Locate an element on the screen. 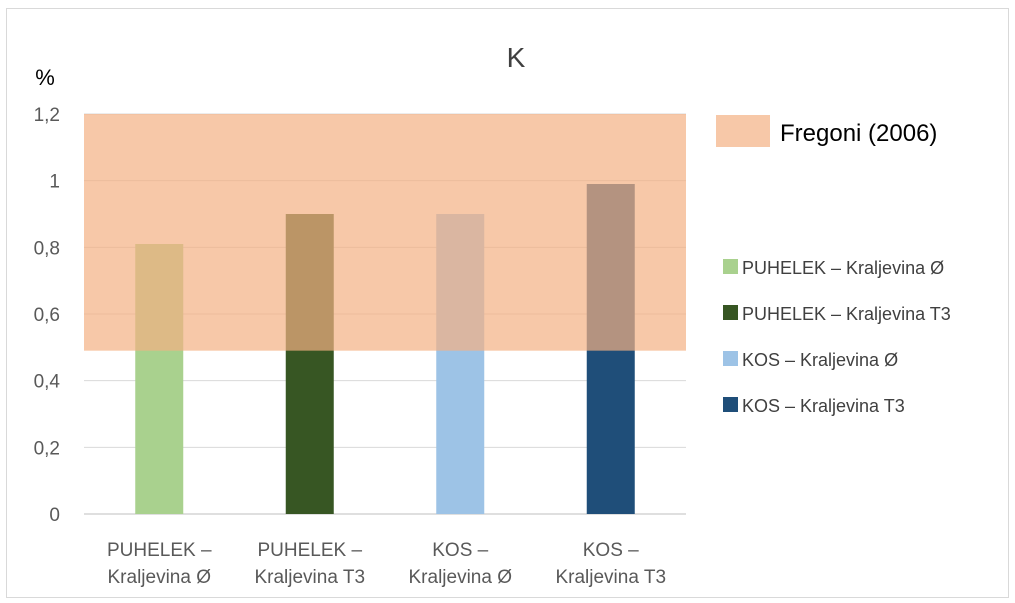 The image size is (1015, 603). legend-label: KOS – Kraljevina T3 is located at coordinates (823, 406).